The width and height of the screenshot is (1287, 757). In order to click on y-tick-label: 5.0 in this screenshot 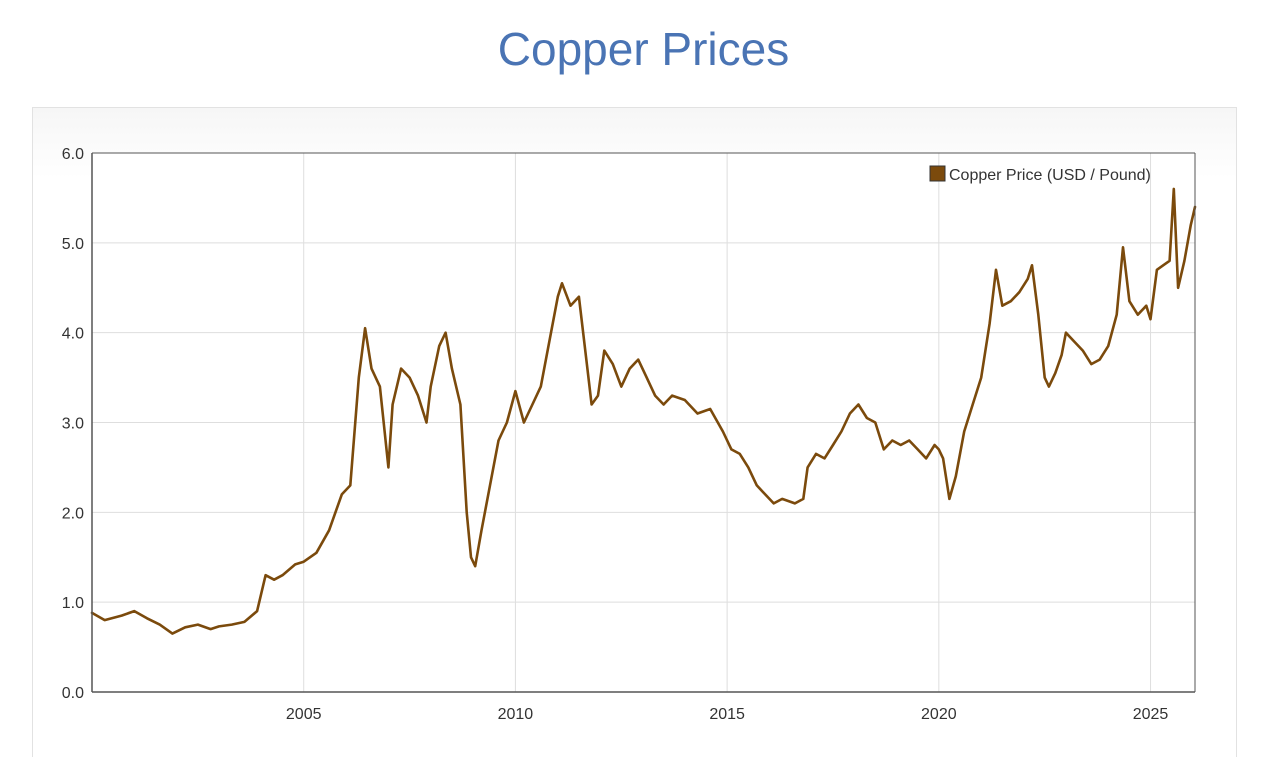, I will do `click(73, 244)`.